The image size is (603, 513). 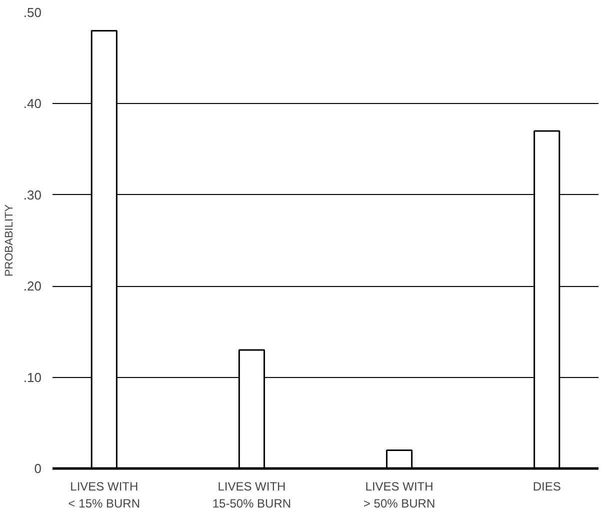 What do you see at coordinates (104, 495) in the screenshot?
I see `x-tick-label: LIVES WITH < 15% BURN` at bounding box center [104, 495].